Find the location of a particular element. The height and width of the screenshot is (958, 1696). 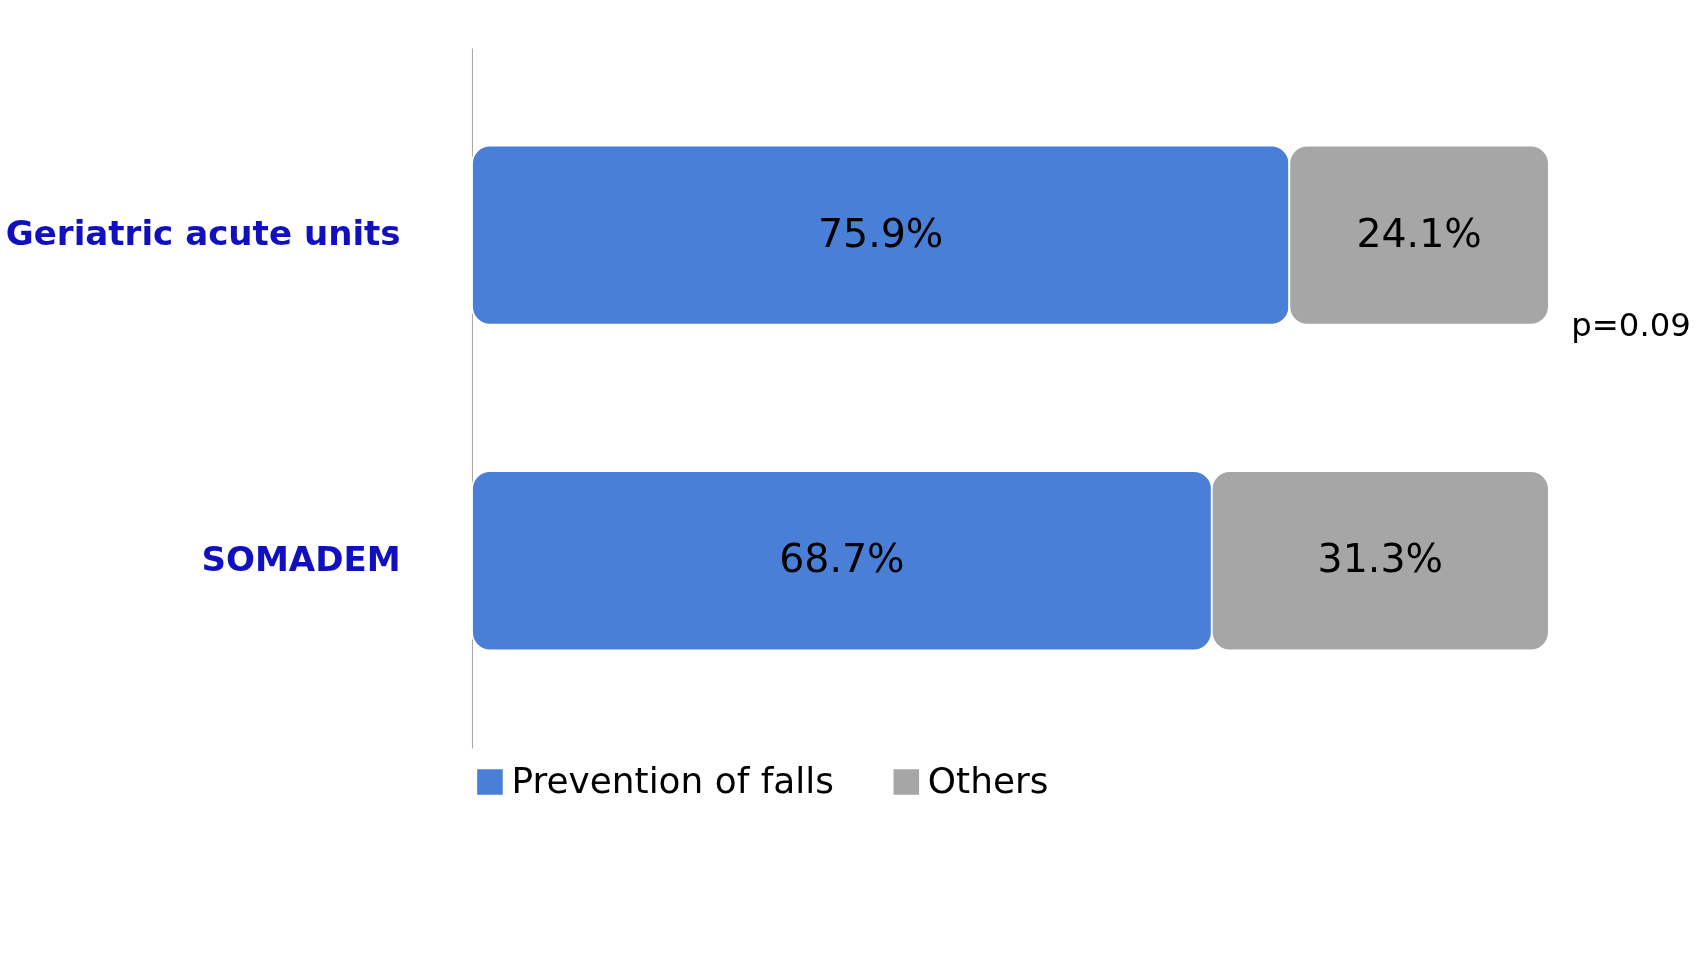

data-label: 24.1% is located at coordinates (1419, 232).